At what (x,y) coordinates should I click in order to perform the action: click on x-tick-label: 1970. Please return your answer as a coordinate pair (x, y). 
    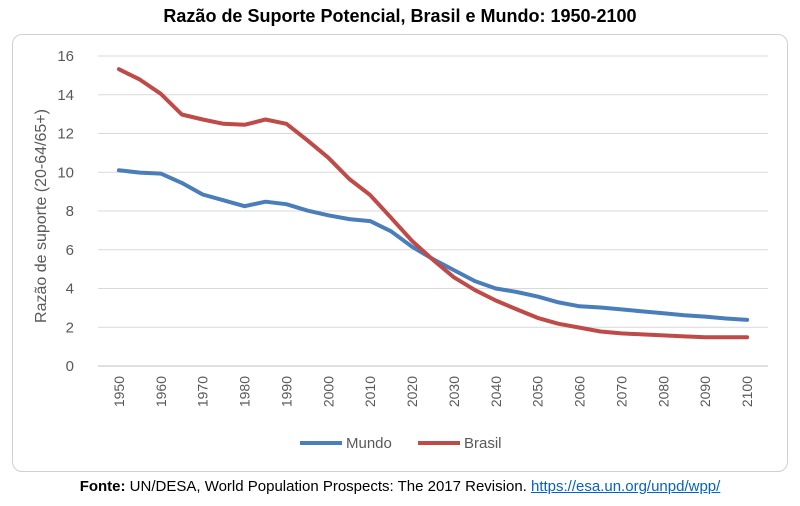
    Looking at the image, I should click on (203, 391).